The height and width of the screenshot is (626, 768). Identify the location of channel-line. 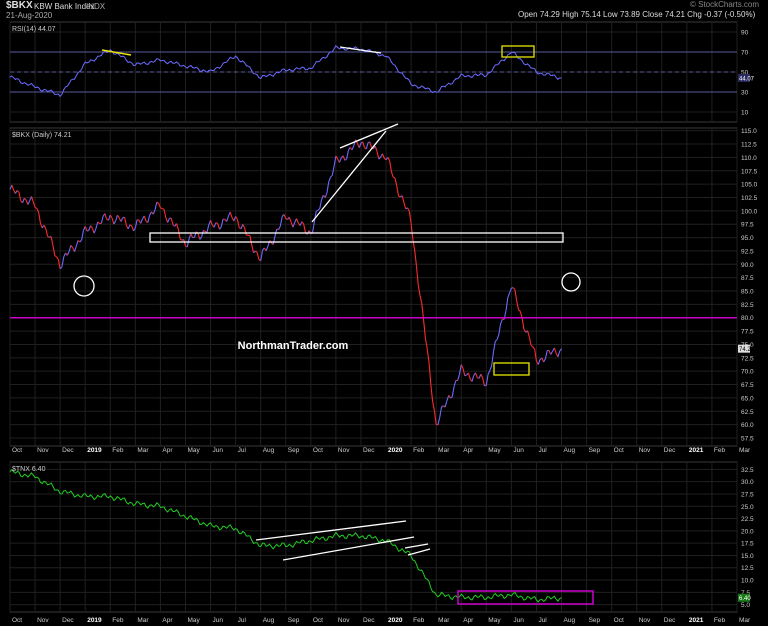
(348, 548).